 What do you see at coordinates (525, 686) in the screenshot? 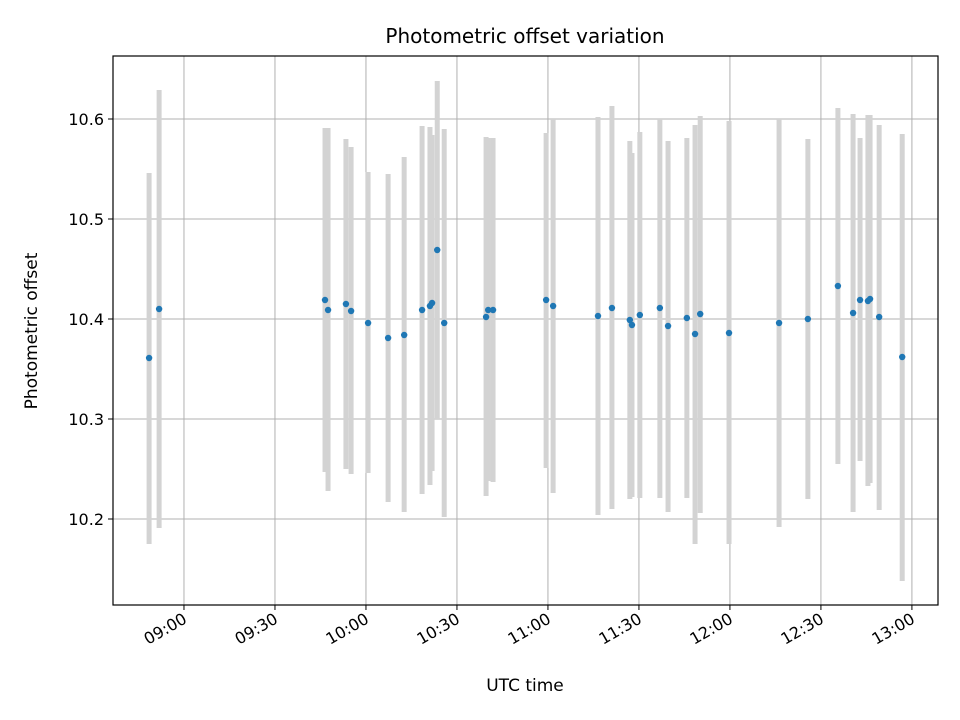
I see `x-axis-title: UTC time` at bounding box center [525, 686].